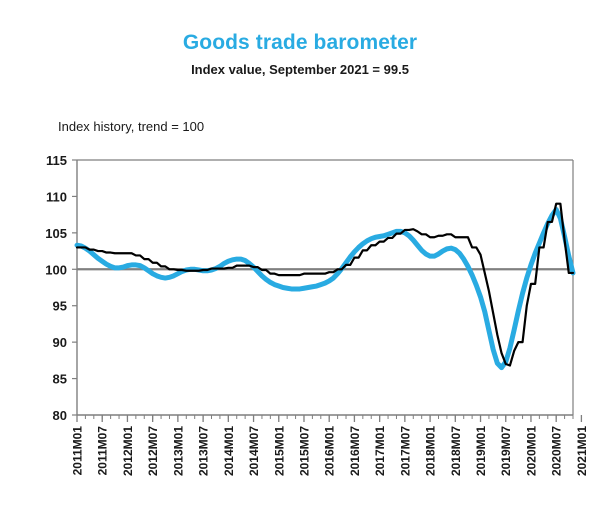 The width and height of the screenshot is (600, 517). Describe the element at coordinates (254, 451) in the screenshot. I see `x-tick-label-2014M07: 2014M07` at that location.